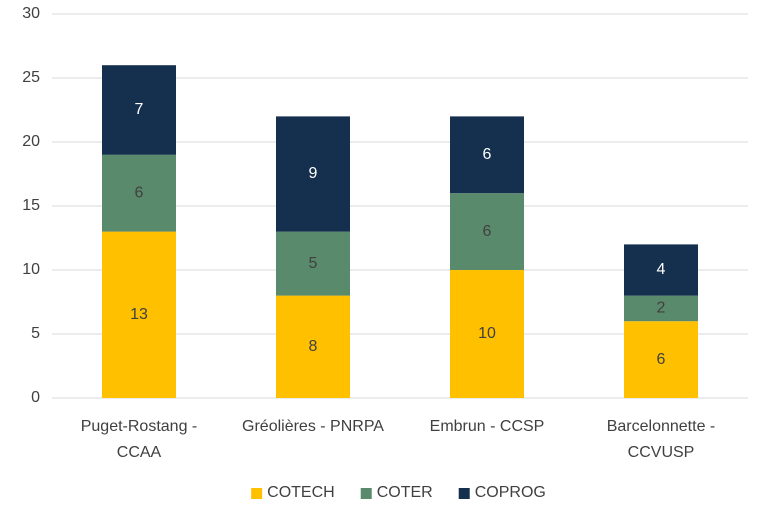 The height and width of the screenshot is (507, 757). I want to click on data-label: 7, so click(139, 109).